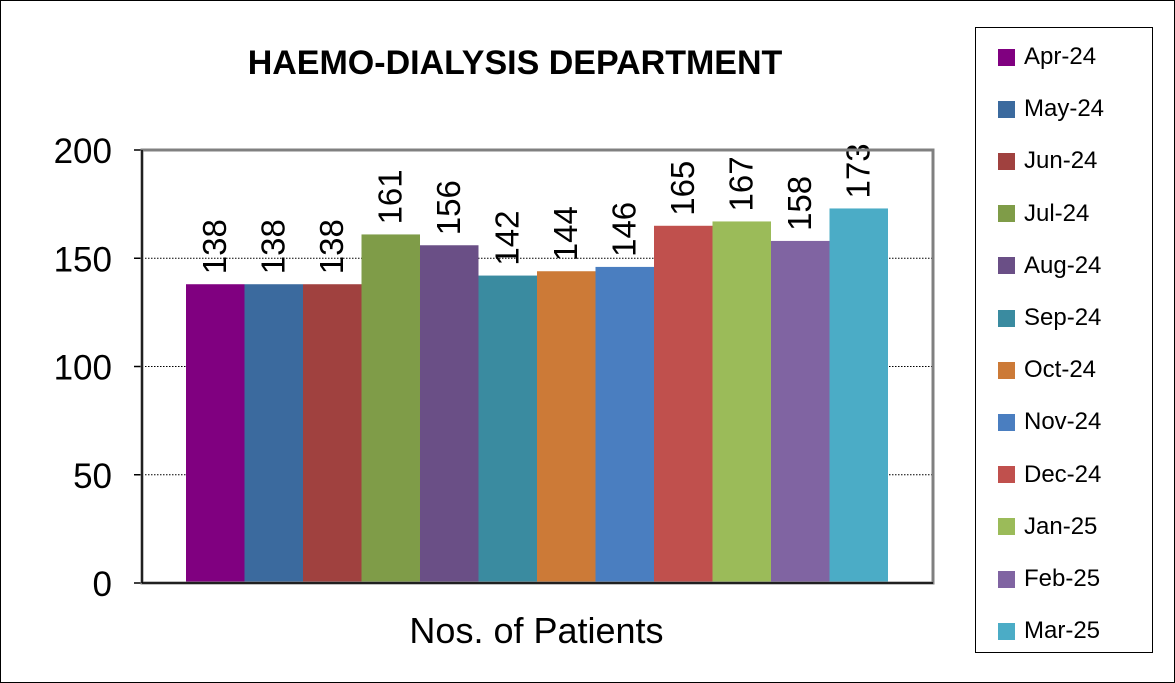 The image size is (1175, 683). Describe the element at coordinates (83, 259) in the screenshot. I see `y-tick-label: 150` at that location.